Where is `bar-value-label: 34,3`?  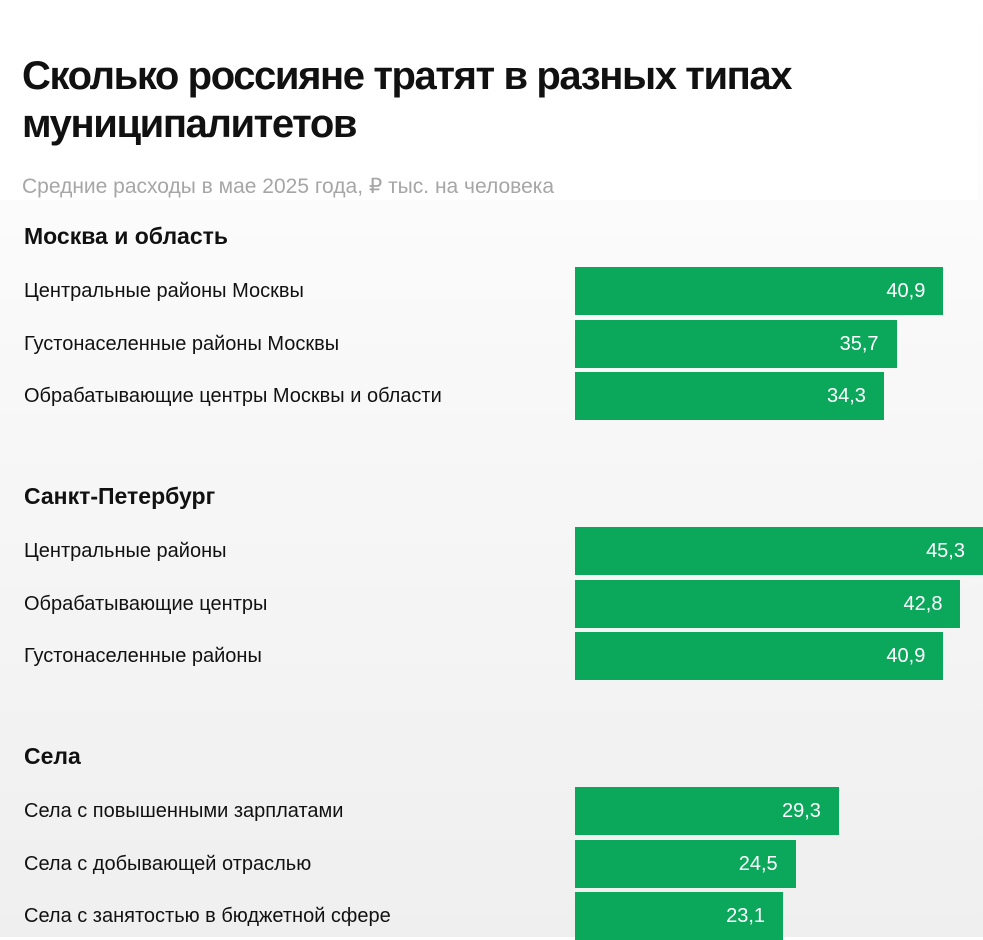
bar-value-label: 34,3 is located at coordinates (846, 396).